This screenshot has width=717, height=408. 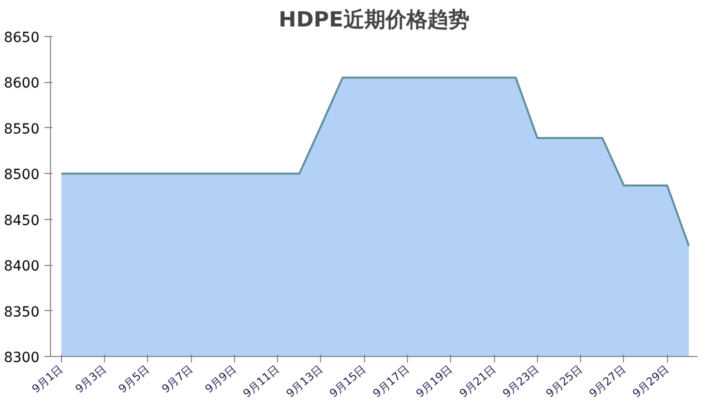 What do you see at coordinates (374, 20) in the screenshot?
I see `chart-title: HDPE近期价格趋势` at bounding box center [374, 20].